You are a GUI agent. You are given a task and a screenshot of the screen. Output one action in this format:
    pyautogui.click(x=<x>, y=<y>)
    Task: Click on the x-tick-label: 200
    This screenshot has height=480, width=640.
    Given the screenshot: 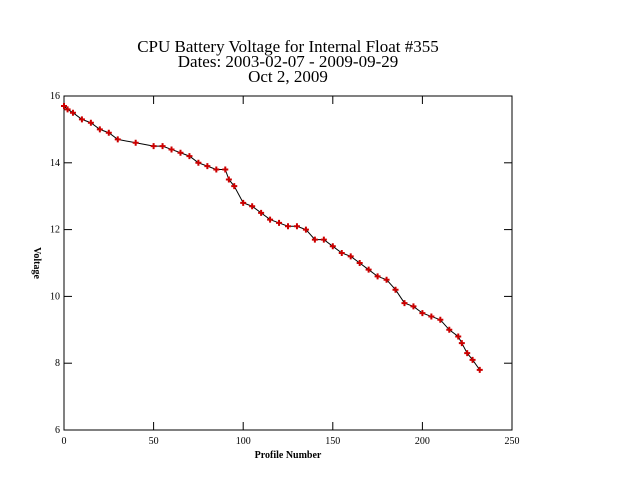 What is the action you would take?
    pyautogui.click(x=422, y=441)
    